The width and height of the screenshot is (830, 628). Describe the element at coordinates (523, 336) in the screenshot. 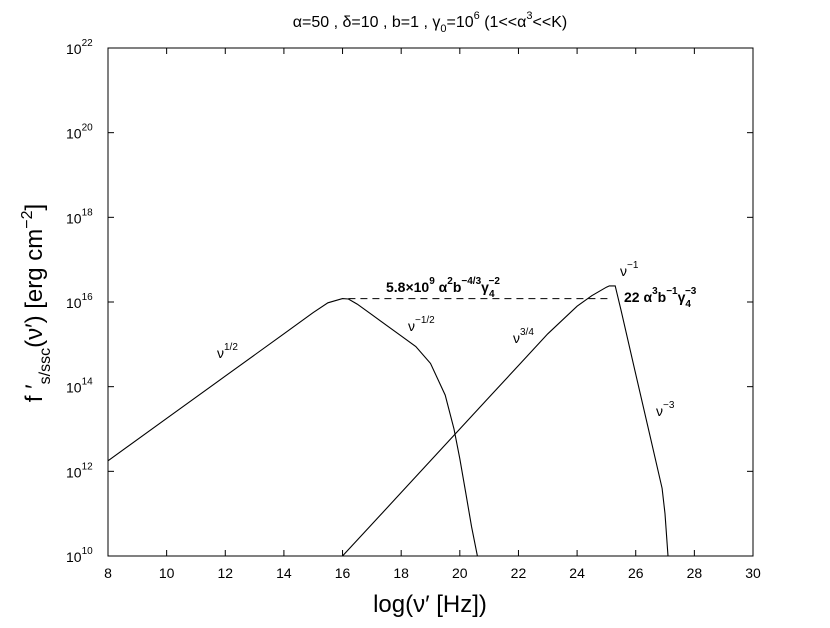

I see `annotation-nu-three-quarter: ν3/4` at that location.